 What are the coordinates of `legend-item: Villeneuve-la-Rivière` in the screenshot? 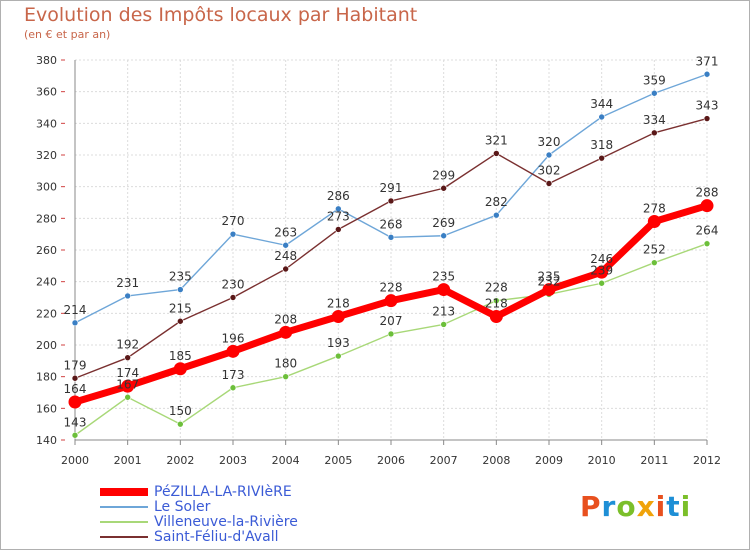 It's located at (199, 522).